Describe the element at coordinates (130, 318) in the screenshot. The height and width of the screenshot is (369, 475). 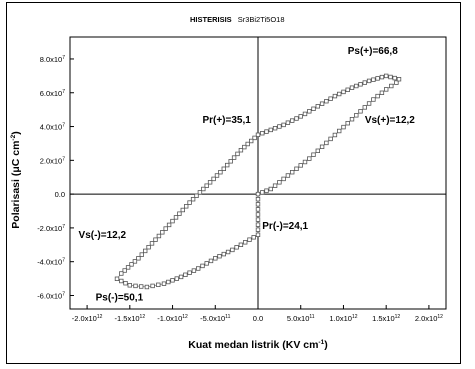
I see `x-tick-label: -1.5x1012` at that location.